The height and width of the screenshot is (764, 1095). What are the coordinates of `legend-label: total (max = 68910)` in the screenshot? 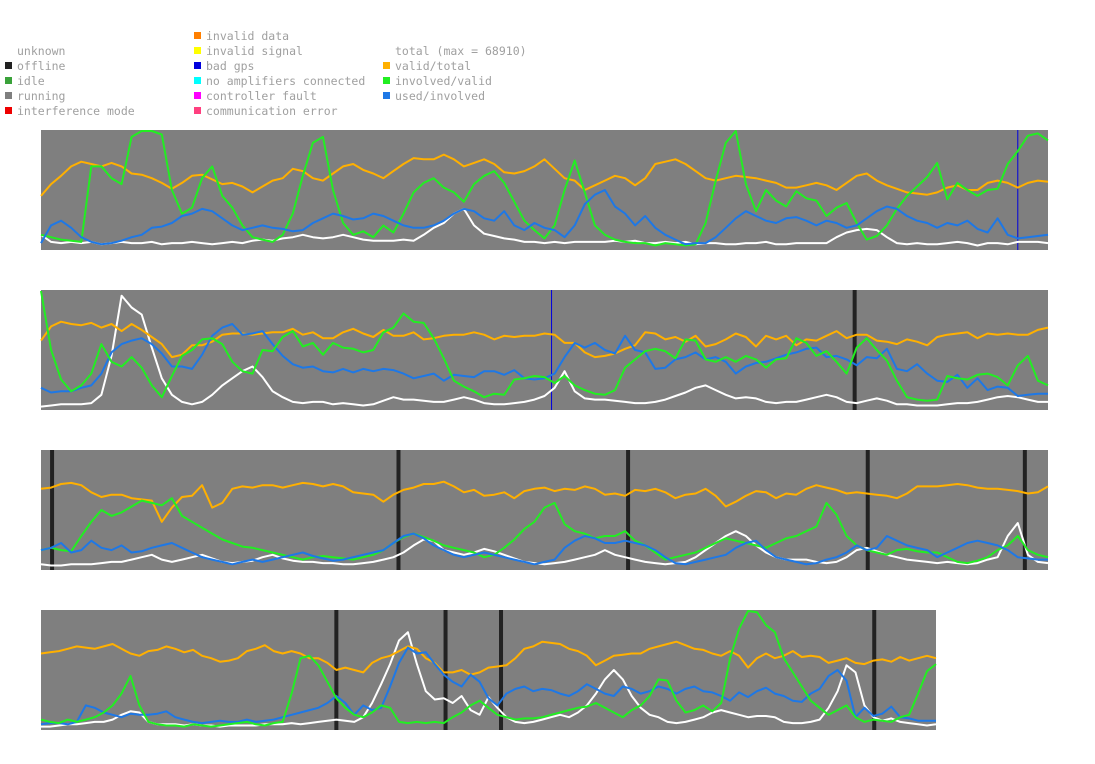 It's located at (461, 51).